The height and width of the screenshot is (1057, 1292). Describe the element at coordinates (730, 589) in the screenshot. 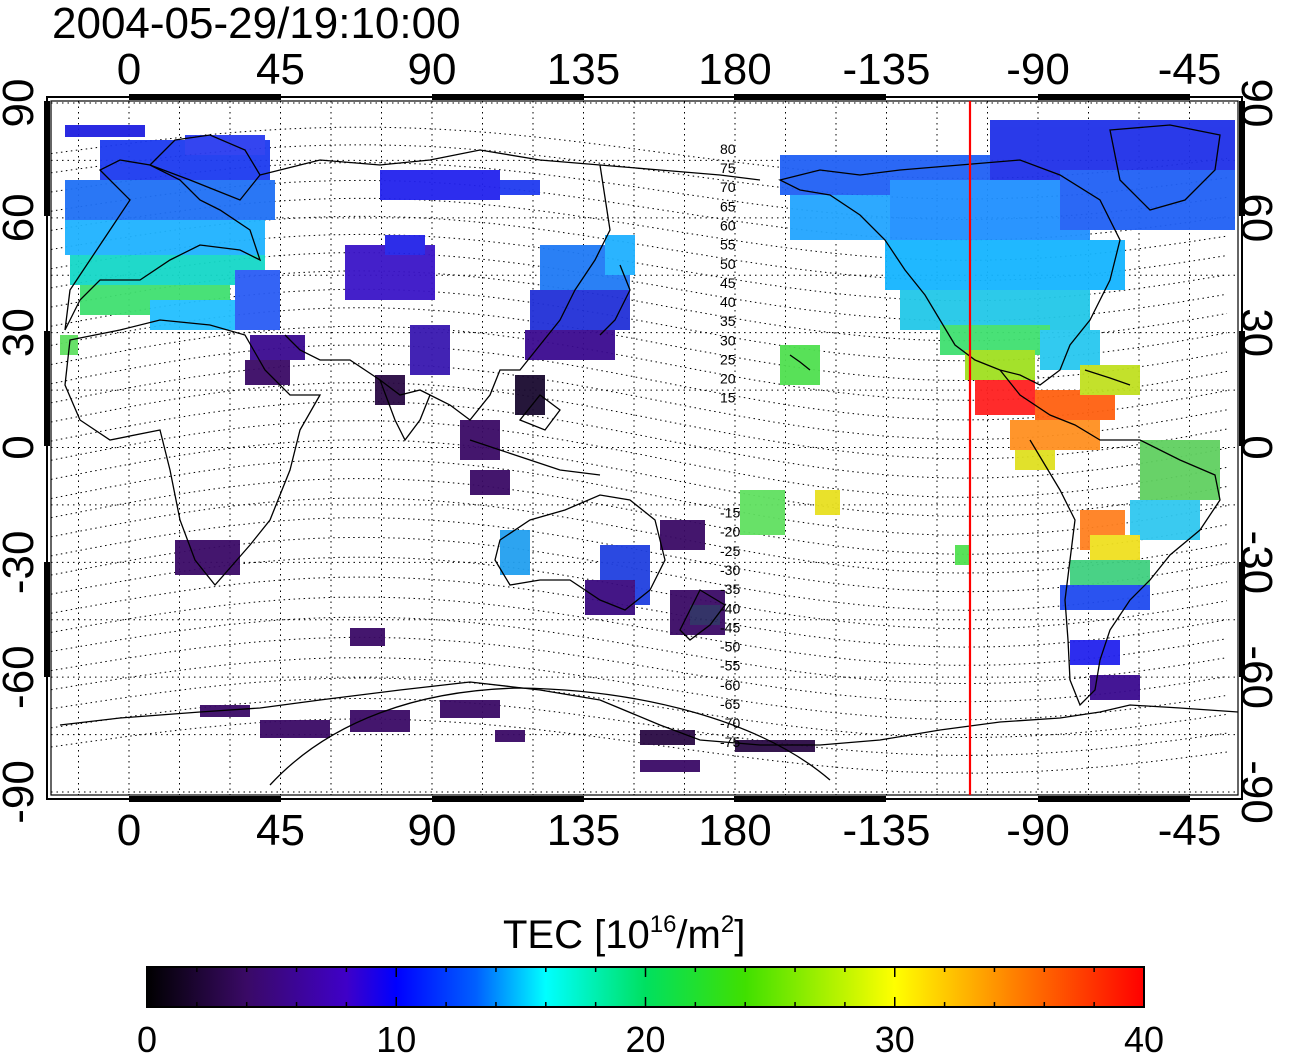

I see `magnetic-latitude-label: -35` at that location.